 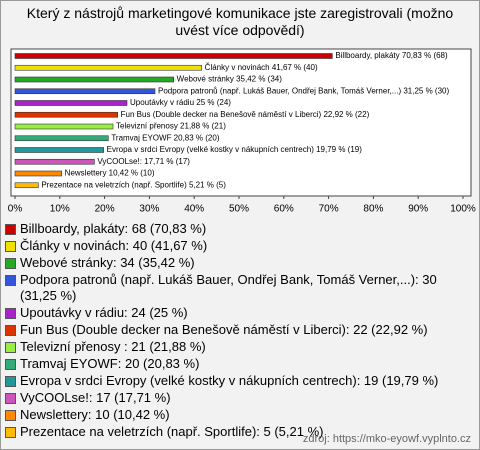 I want to click on legend-item: Upoutávky v rádiu: 24 (25 %), so click(x=240, y=313).